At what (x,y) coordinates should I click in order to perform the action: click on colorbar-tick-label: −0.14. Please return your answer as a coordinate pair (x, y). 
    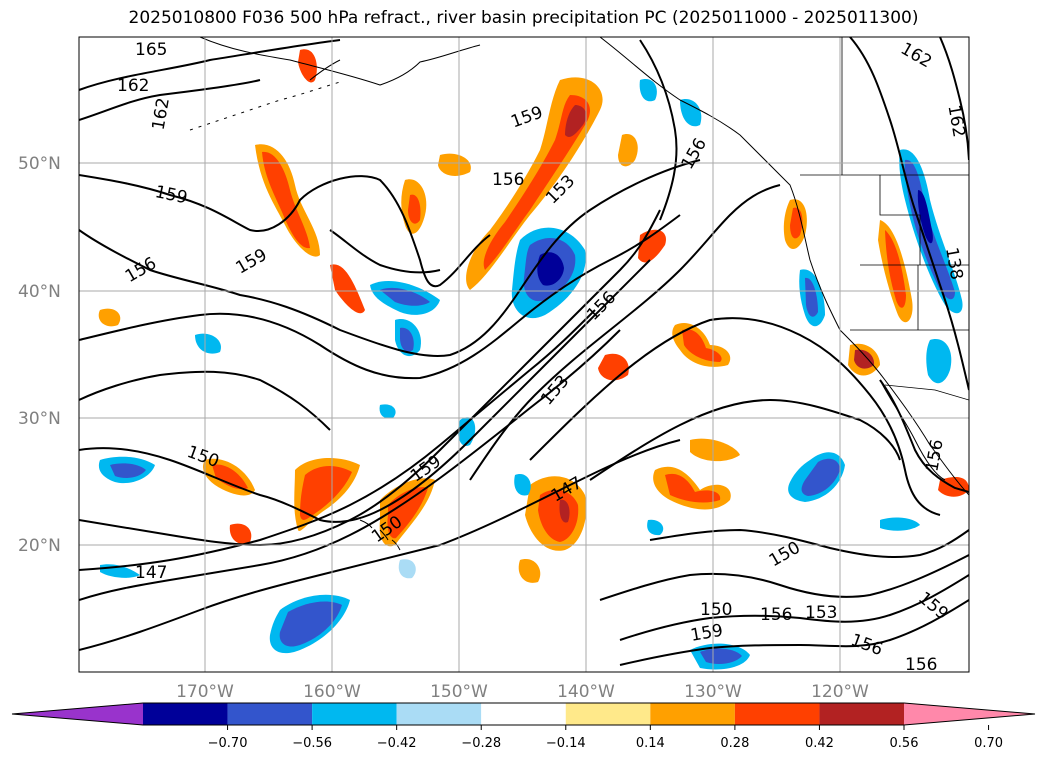
    Looking at the image, I should click on (566, 743).